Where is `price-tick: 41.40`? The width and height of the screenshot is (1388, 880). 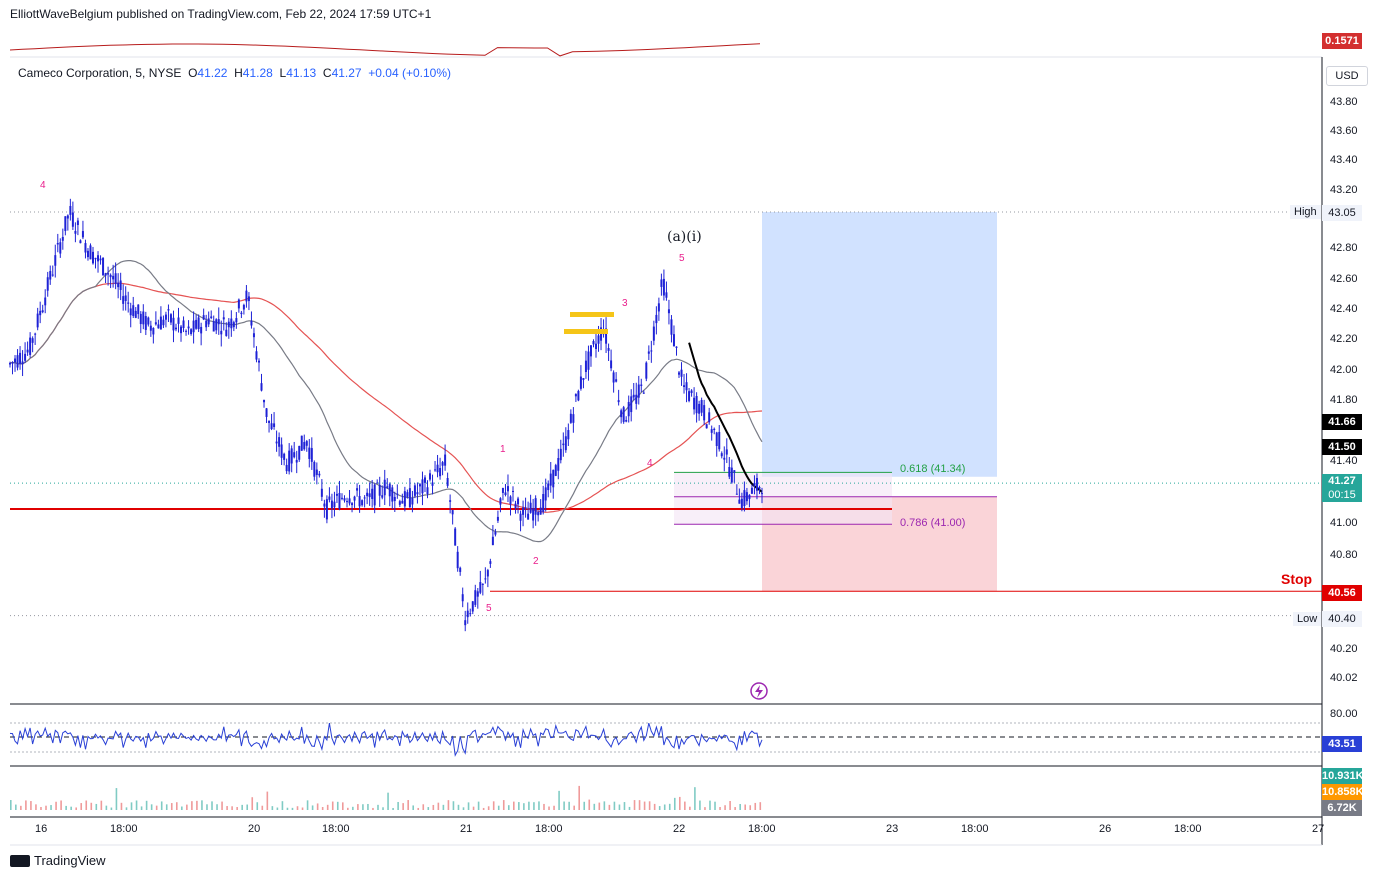 price-tick: 41.40 is located at coordinates (1344, 461).